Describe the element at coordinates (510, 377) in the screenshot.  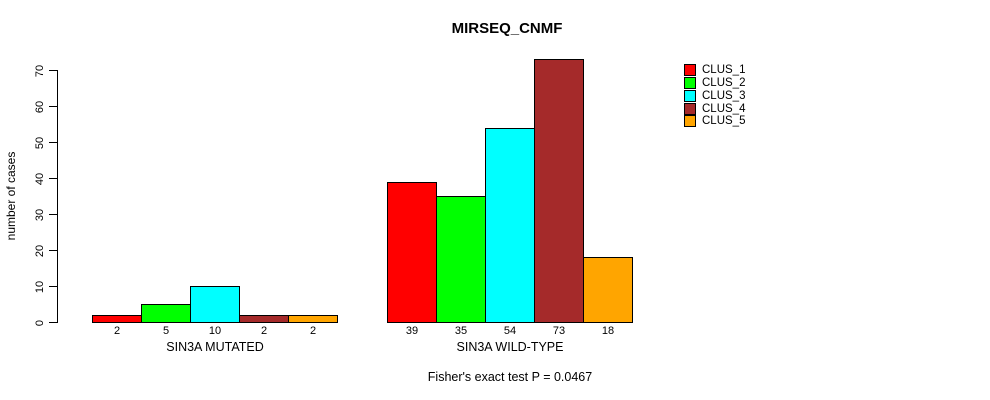
I see `caption-text: Fisher's exact test P = 0.0467` at that location.